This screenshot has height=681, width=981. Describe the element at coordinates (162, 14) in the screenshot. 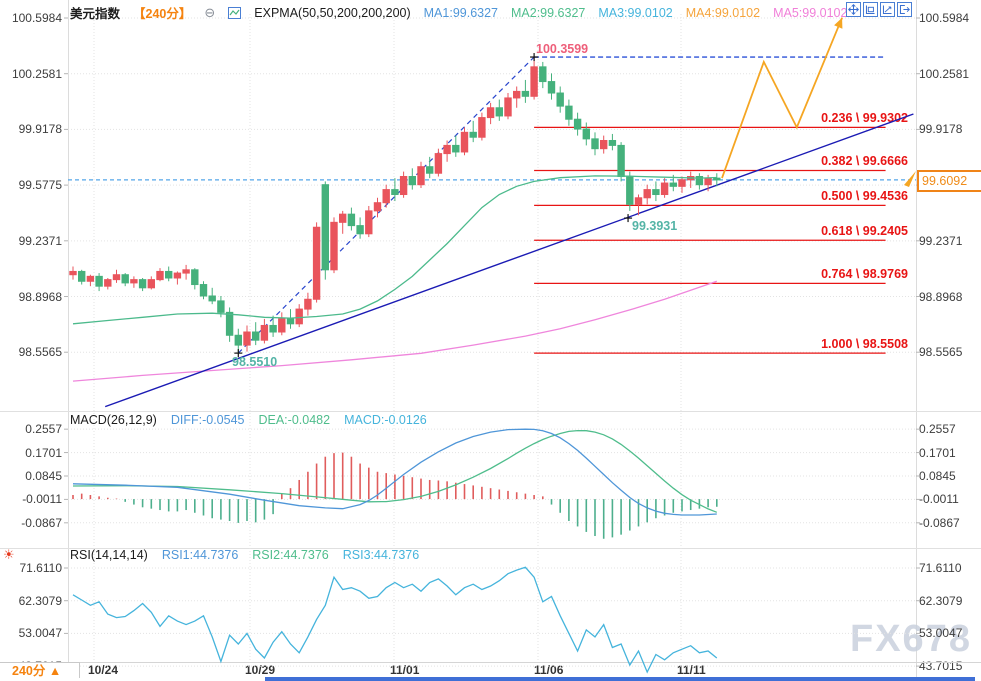

I see `period-label: 【240分】` at that location.